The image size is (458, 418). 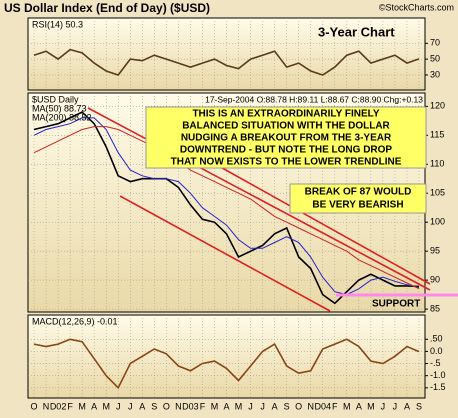 What do you see at coordinates (286, 150) in the screenshot?
I see `annotation: DOWNTREND - BUT NOTE THE LONG DROP` at bounding box center [286, 150].